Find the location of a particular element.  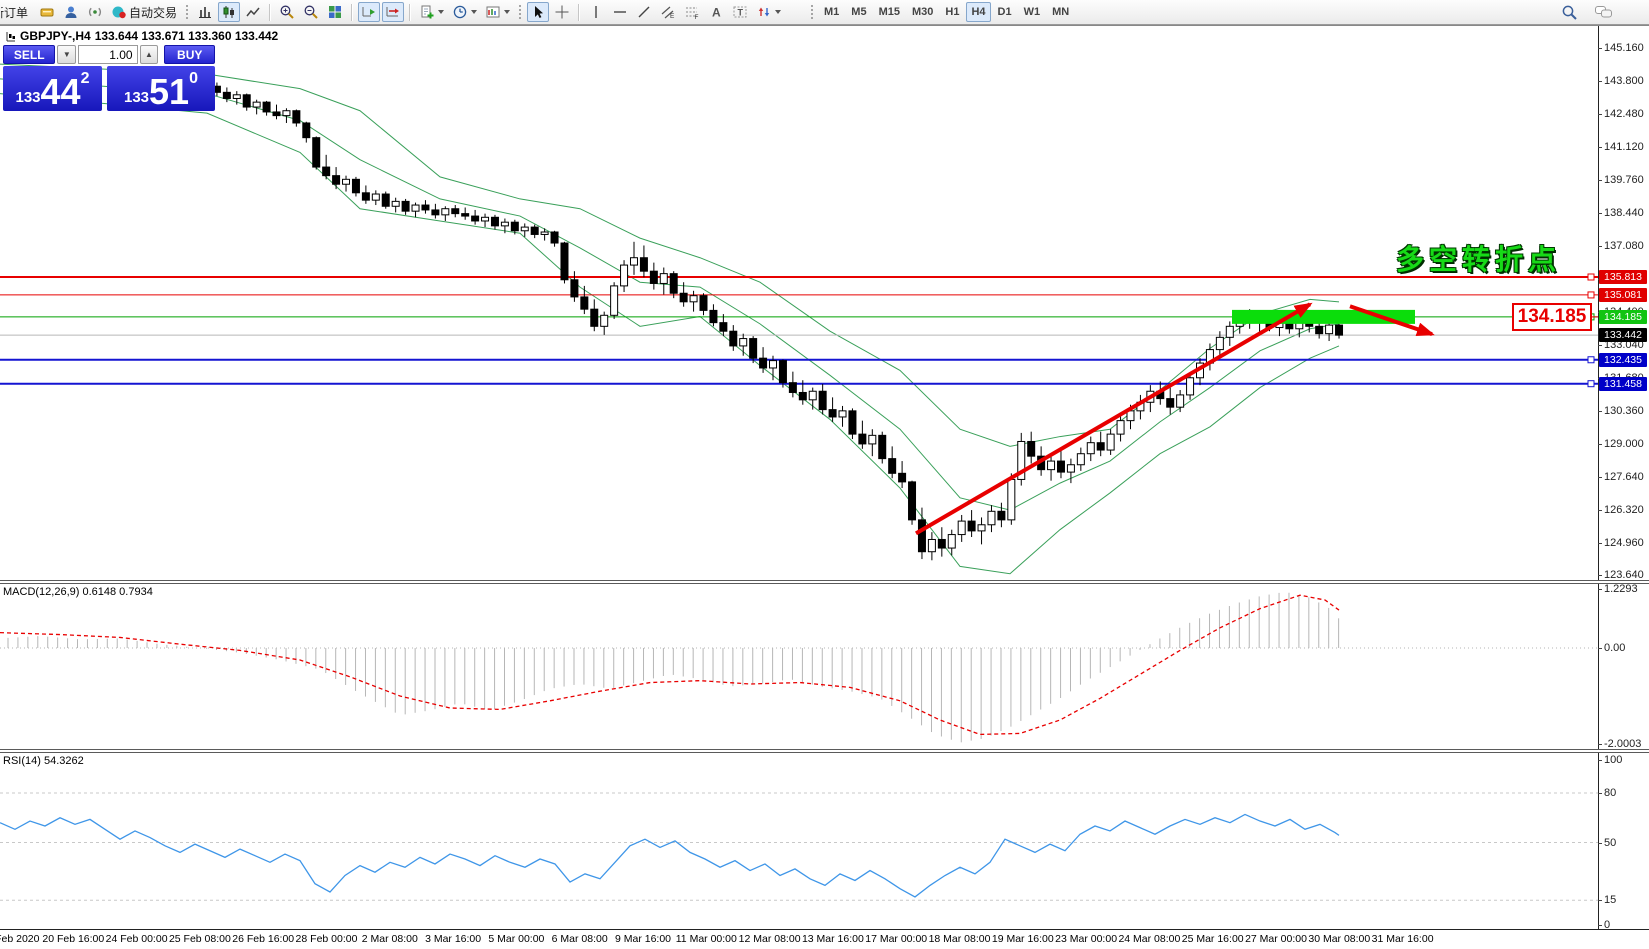

volume-down-button: ▼ is located at coordinates (67, 54).